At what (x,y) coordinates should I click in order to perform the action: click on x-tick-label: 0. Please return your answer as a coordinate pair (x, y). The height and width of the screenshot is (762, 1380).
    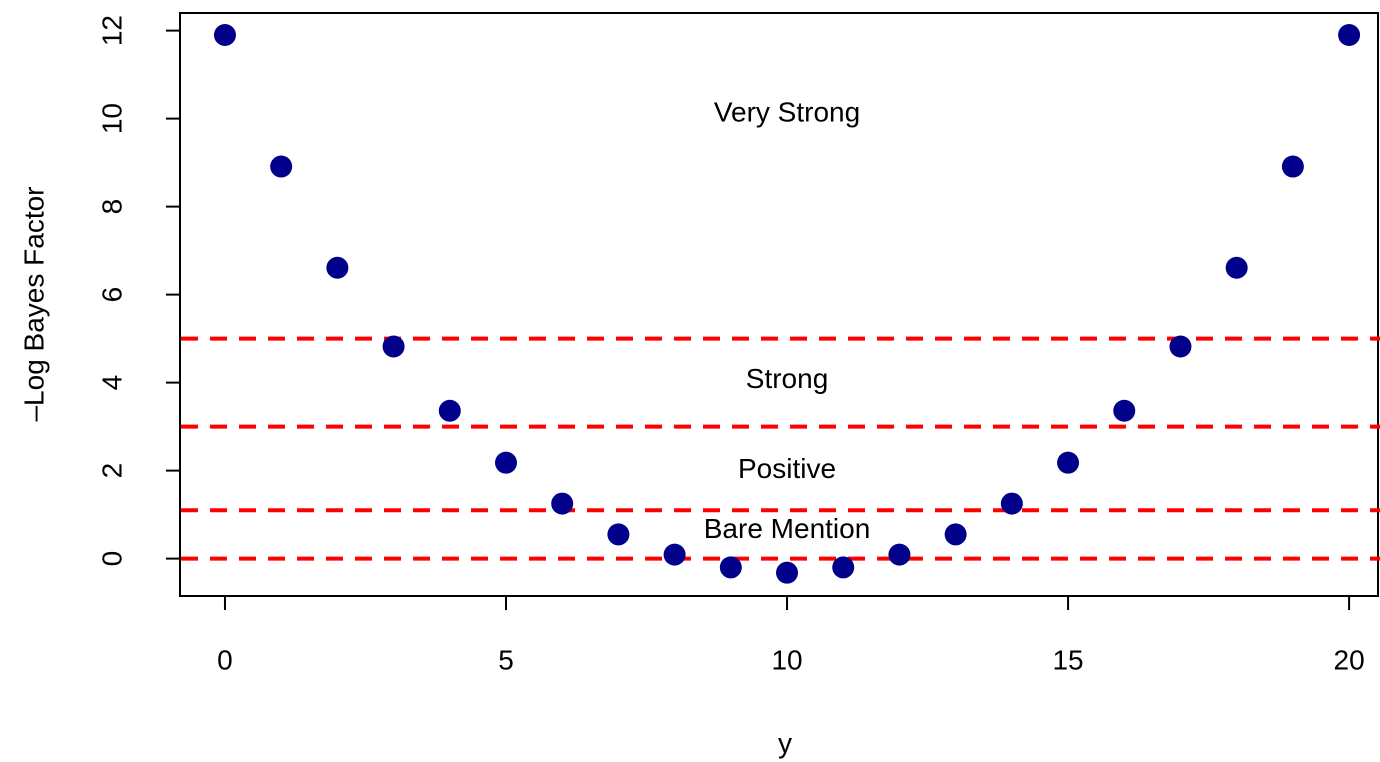
    Looking at the image, I should click on (225, 659).